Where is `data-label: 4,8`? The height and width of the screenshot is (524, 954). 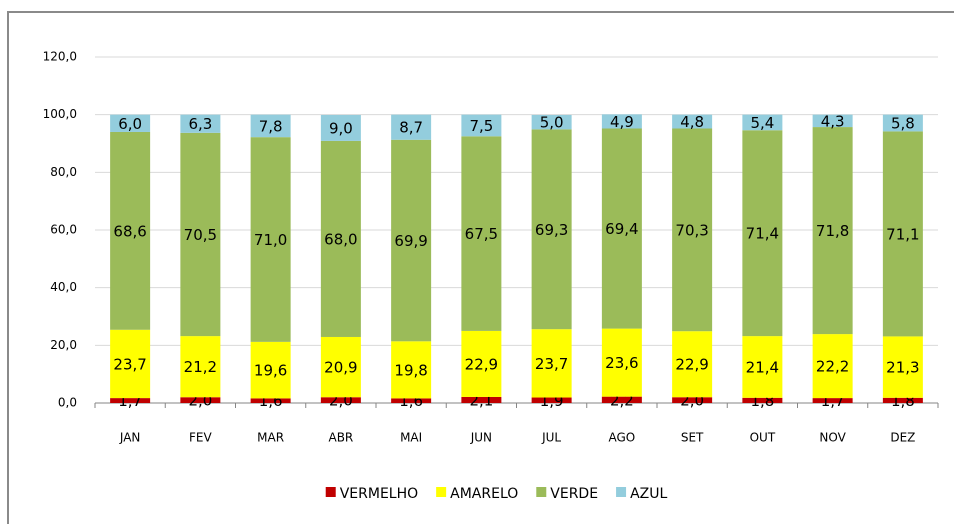
data-label: 4,8 is located at coordinates (692, 122).